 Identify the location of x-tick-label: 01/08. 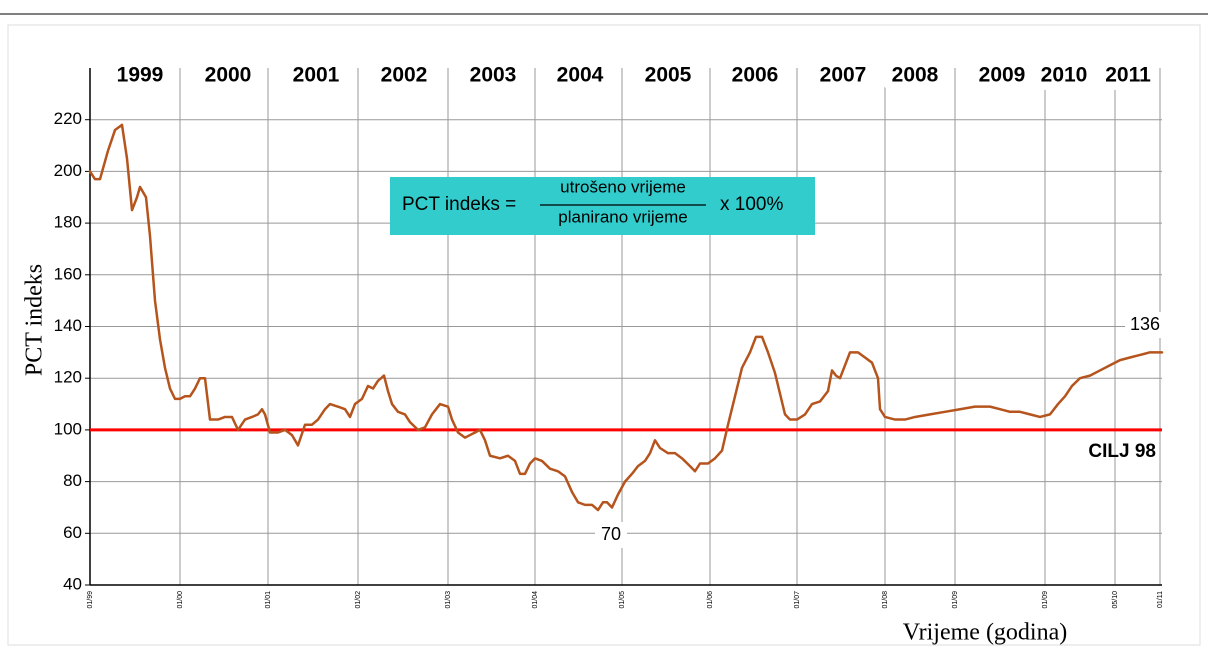
(885, 600).